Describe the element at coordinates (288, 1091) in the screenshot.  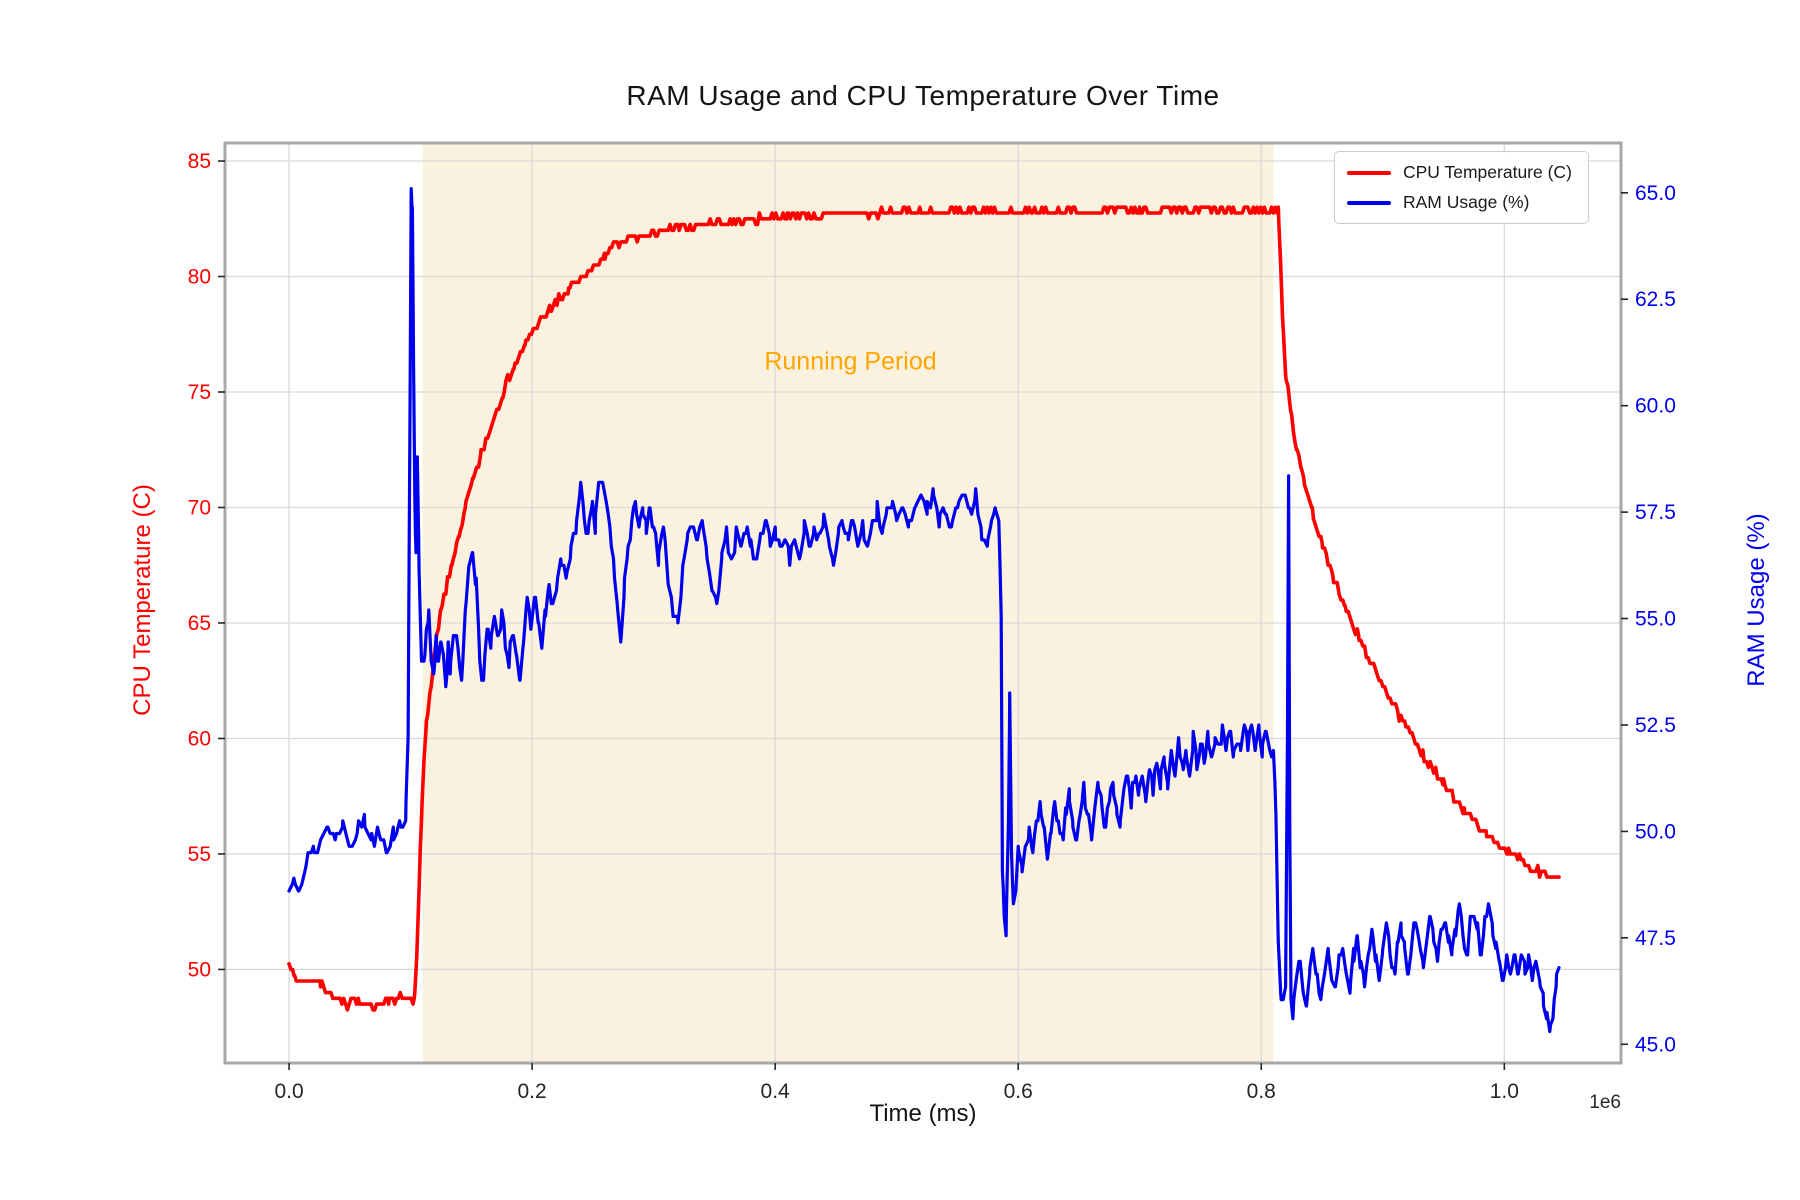
I see `x-tick-label: 0.0` at that location.